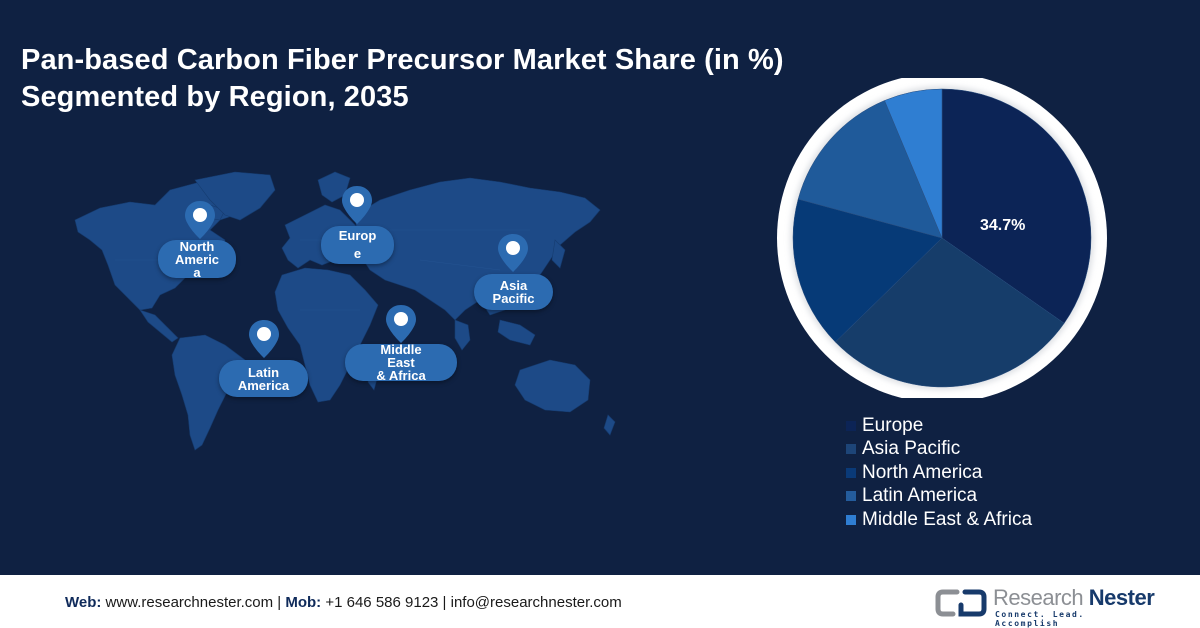 This screenshot has width=1200, height=628. I want to click on legend-item-asia-pacific: Asia Pacific, so click(939, 450).